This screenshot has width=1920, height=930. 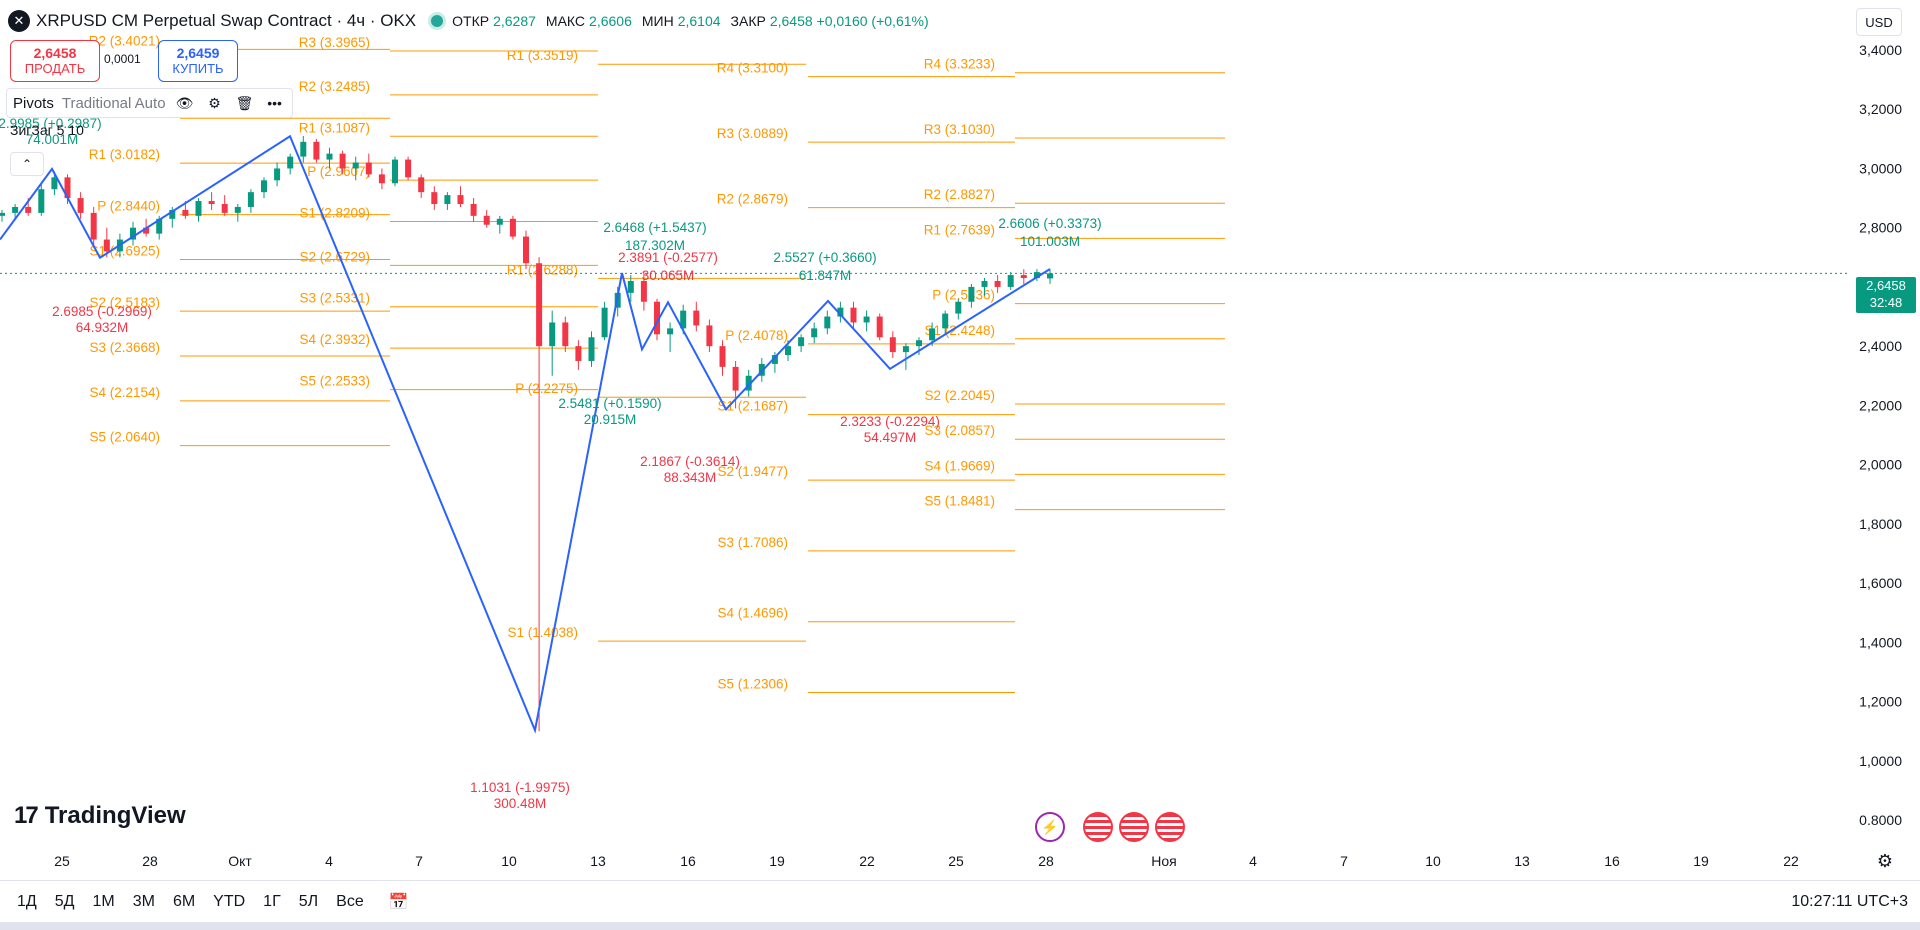 What do you see at coordinates (1050, 827) in the screenshot?
I see `lightning-icon: ⚡` at bounding box center [1050, 827].